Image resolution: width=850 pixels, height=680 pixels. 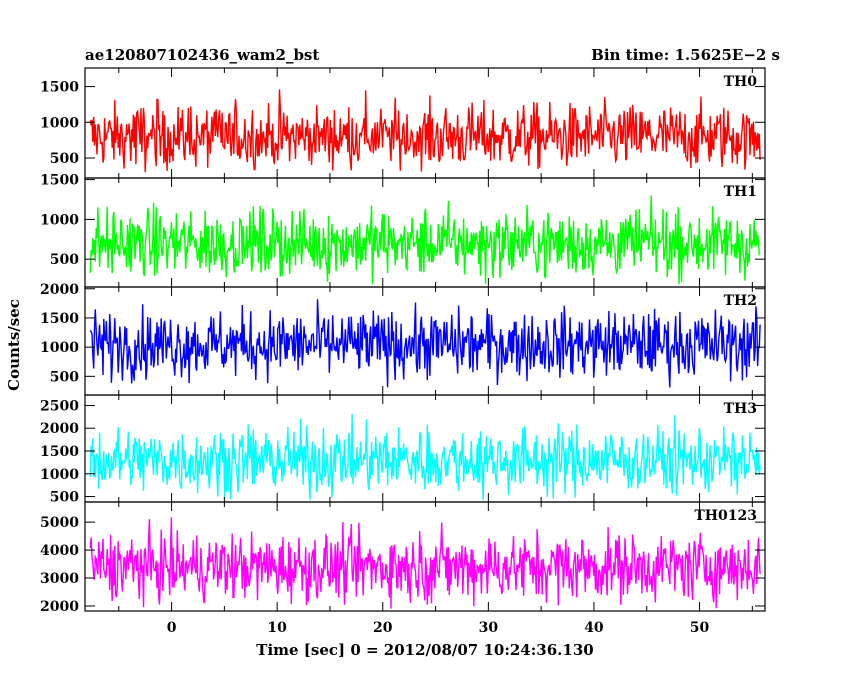 I want to click on y-tick-label: 5000, so click(x=59, y=523).